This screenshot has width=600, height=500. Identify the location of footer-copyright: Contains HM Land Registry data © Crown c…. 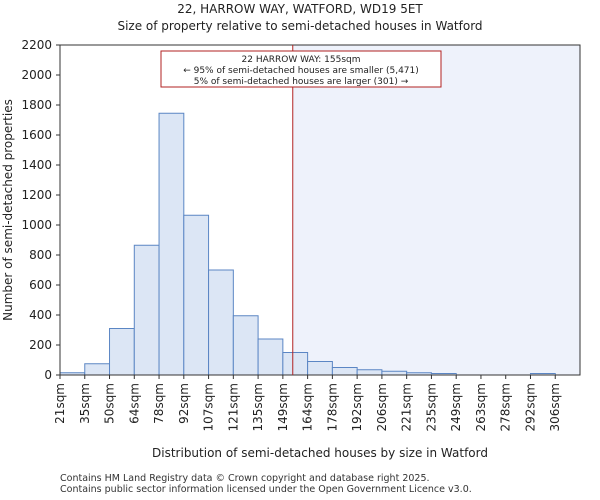
(245, 478).